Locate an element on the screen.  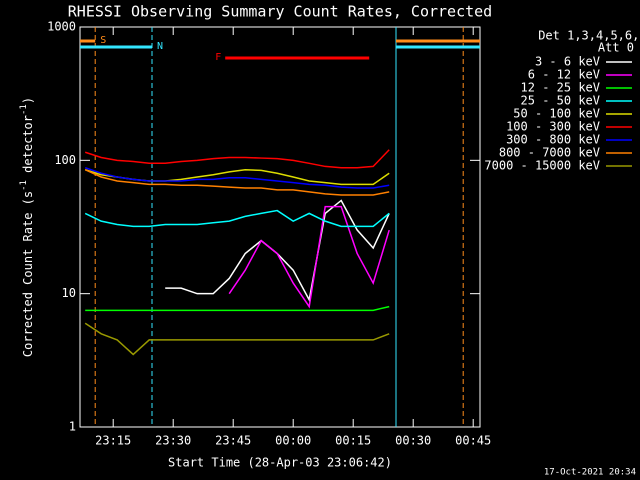
legend-label: 300 - 800 keV is located at coordinates (553, 140).